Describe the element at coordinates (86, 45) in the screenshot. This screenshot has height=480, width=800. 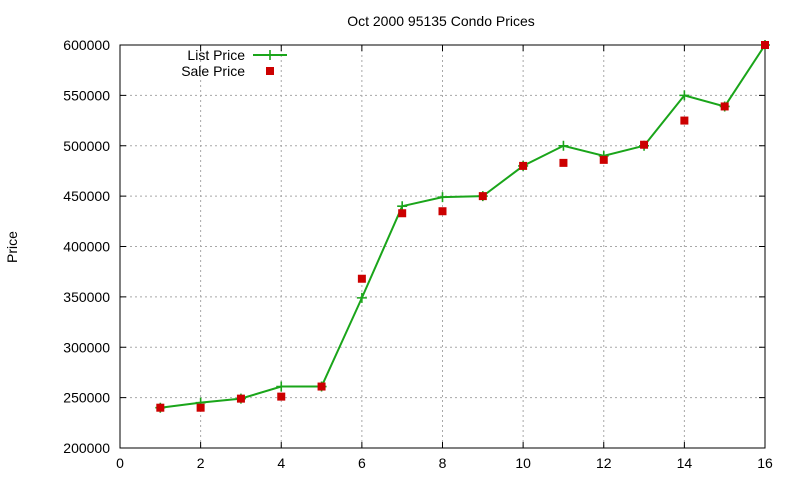
I see `y-tick-label: 600000` at that location.